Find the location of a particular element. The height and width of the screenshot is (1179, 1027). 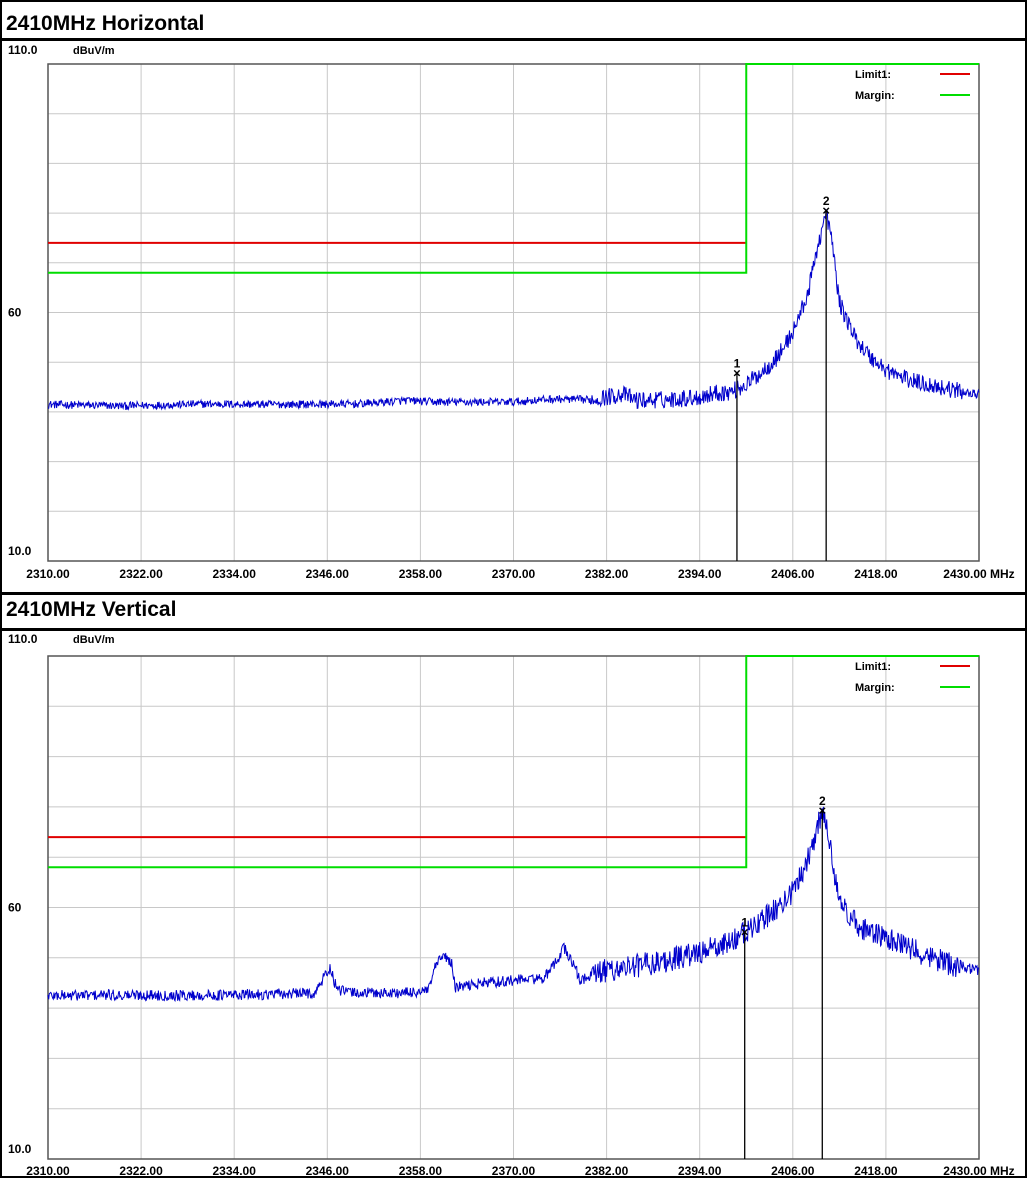

section-divider-rule is located at coordinates (513, 593).